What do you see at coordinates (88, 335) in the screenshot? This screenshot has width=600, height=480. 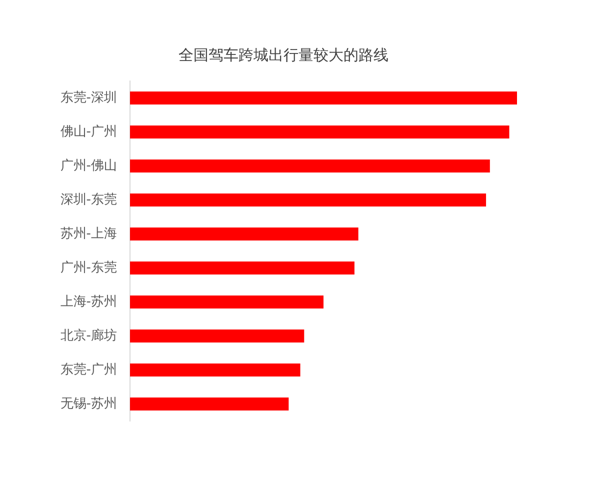 I see `y-tick-label: 北京-廊坊` at bounding box center [88, 335].